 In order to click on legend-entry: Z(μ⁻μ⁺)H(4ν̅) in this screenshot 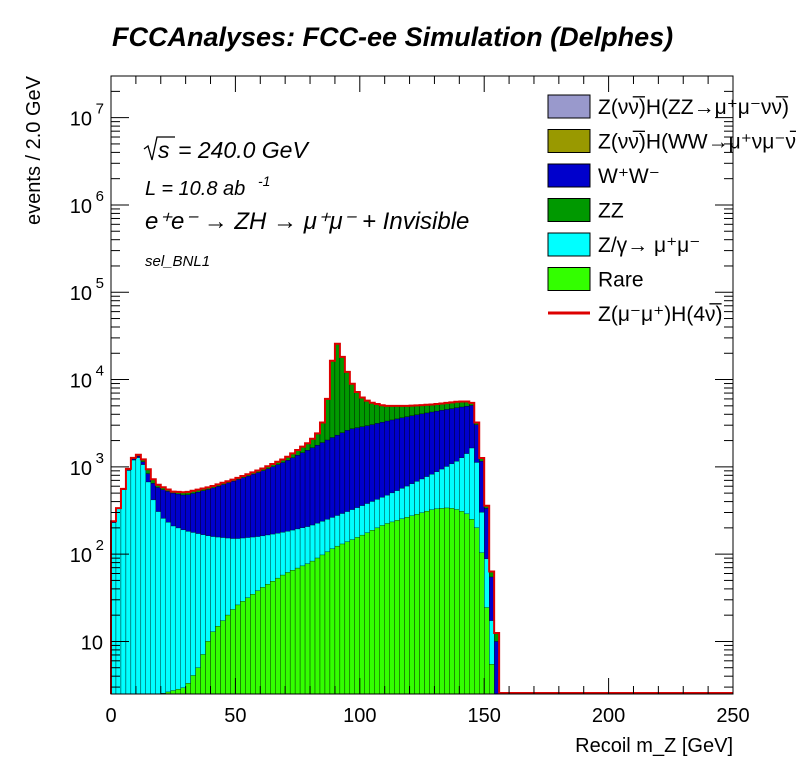, I will do `click(635, 314)`.